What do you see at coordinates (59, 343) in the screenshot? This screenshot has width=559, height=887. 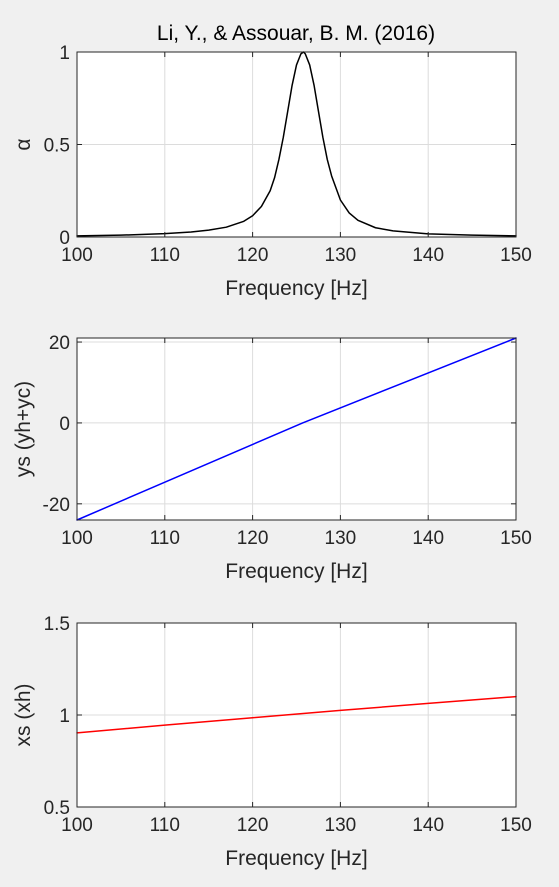 I see `y-tick-label: 20` at bounding box center [59, 343].